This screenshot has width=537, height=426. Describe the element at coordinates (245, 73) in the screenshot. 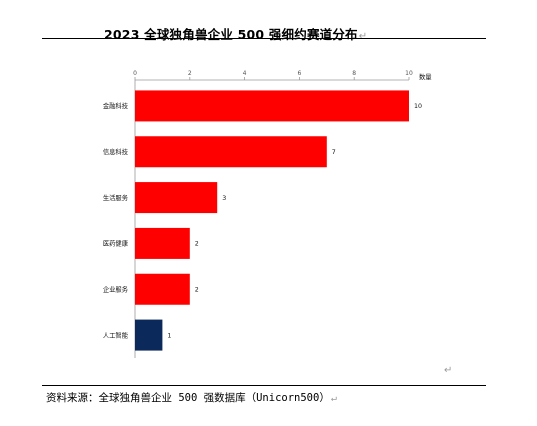

I see `x-tick-label: 4` at that location.